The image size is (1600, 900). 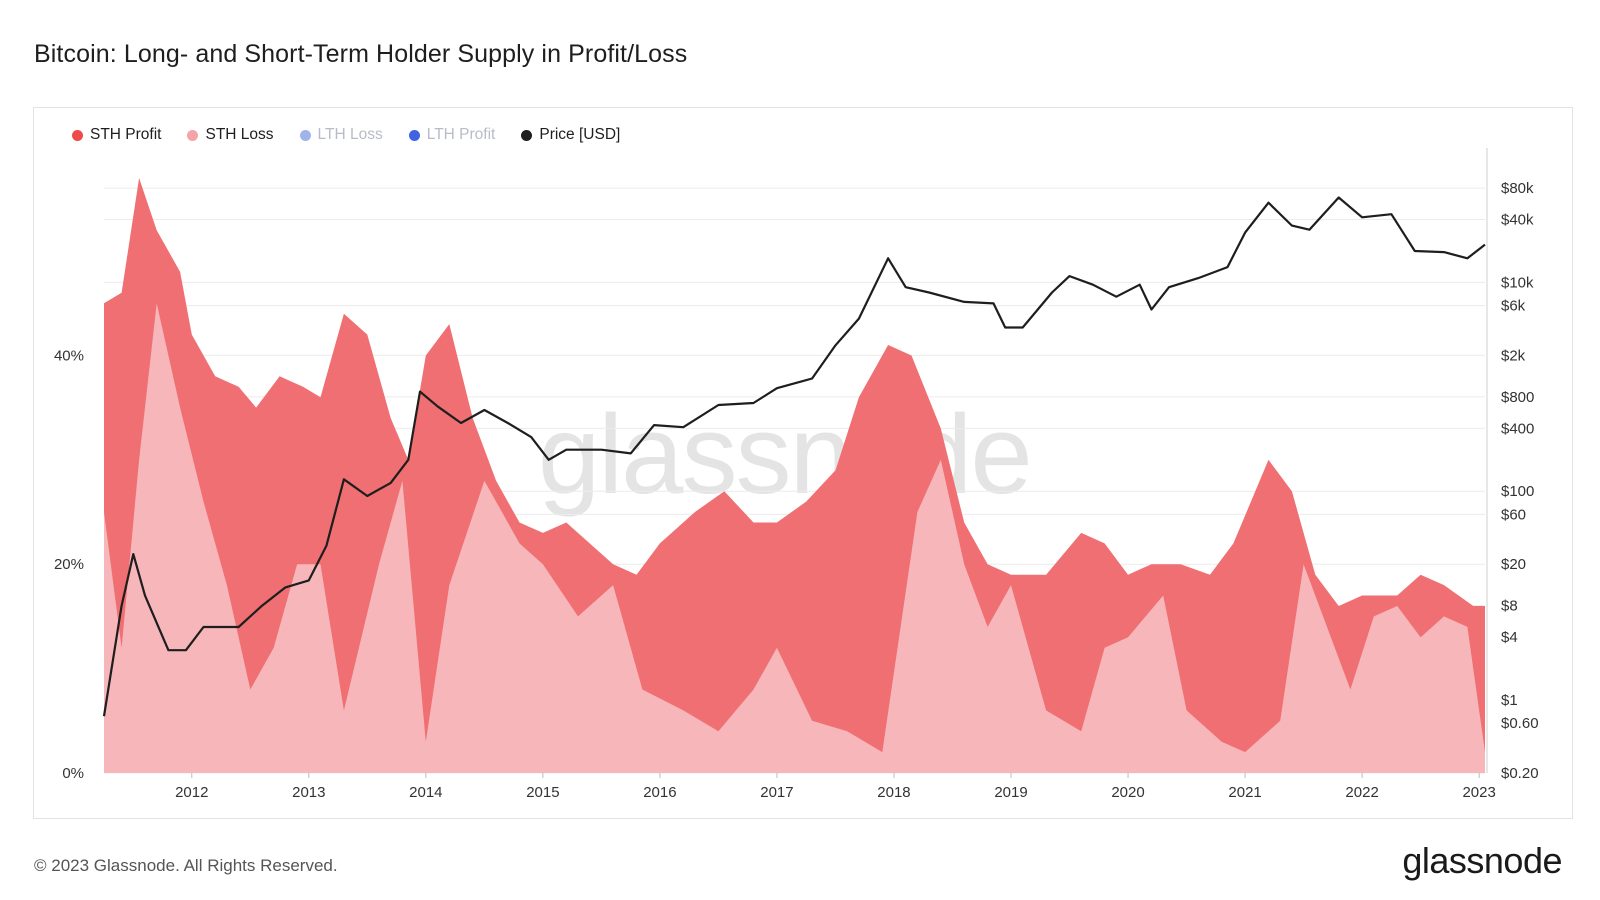 I want to click on y-right-tick-label: $80k, so click(x=1517, y=188).